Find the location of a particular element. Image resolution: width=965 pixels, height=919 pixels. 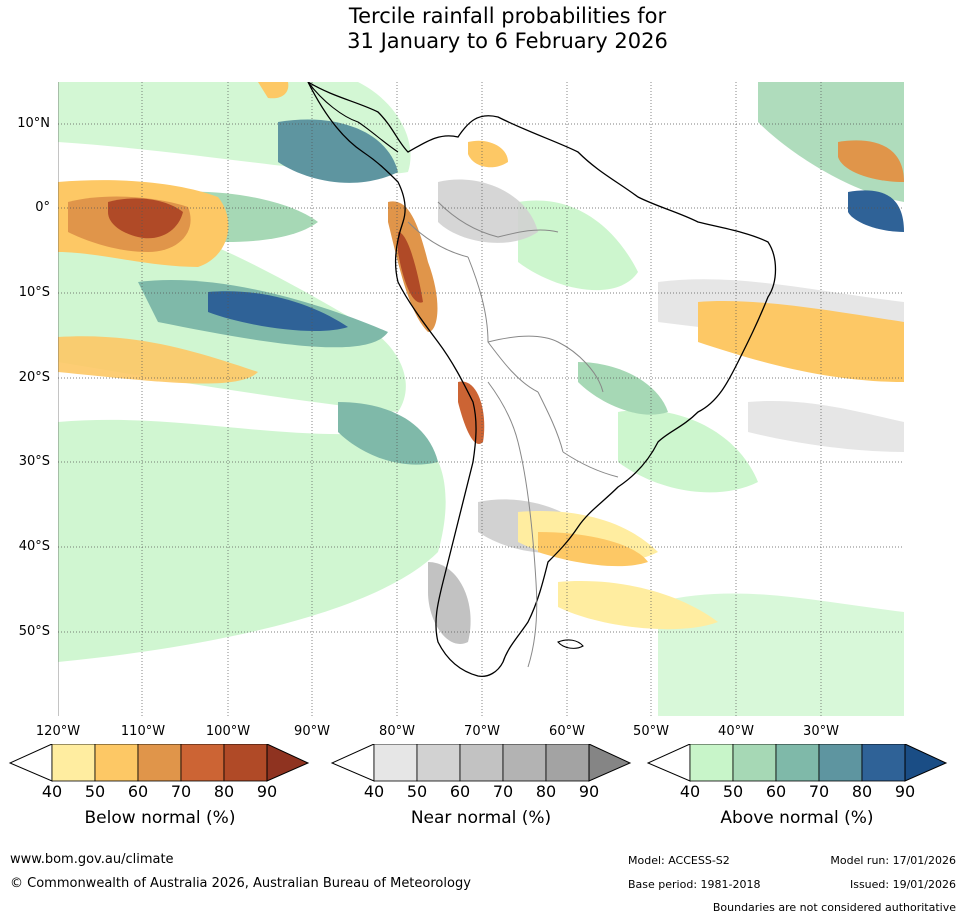

near-tick: 70 is located at coordinates (503, 791).